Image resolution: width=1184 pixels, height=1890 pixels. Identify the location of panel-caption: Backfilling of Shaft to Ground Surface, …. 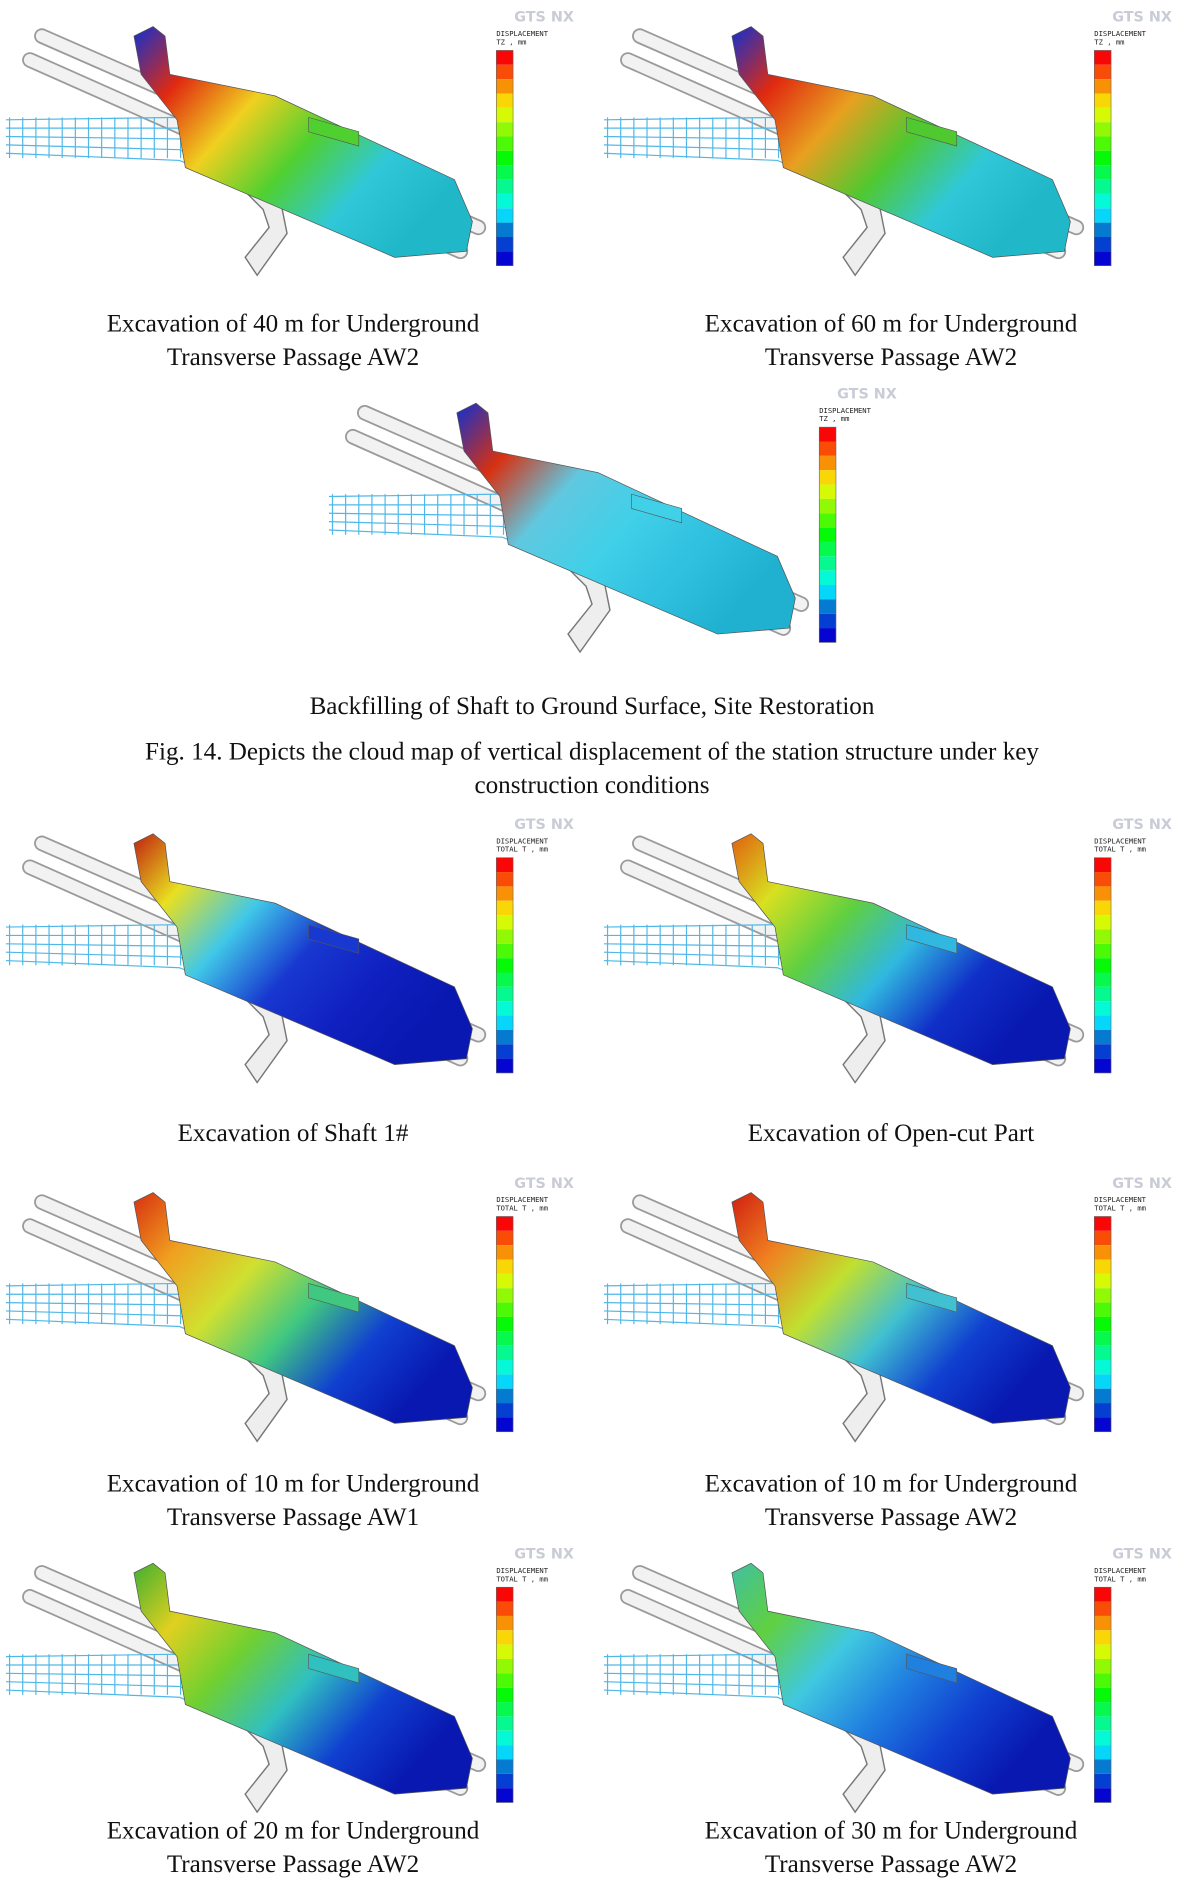
(592, 706).